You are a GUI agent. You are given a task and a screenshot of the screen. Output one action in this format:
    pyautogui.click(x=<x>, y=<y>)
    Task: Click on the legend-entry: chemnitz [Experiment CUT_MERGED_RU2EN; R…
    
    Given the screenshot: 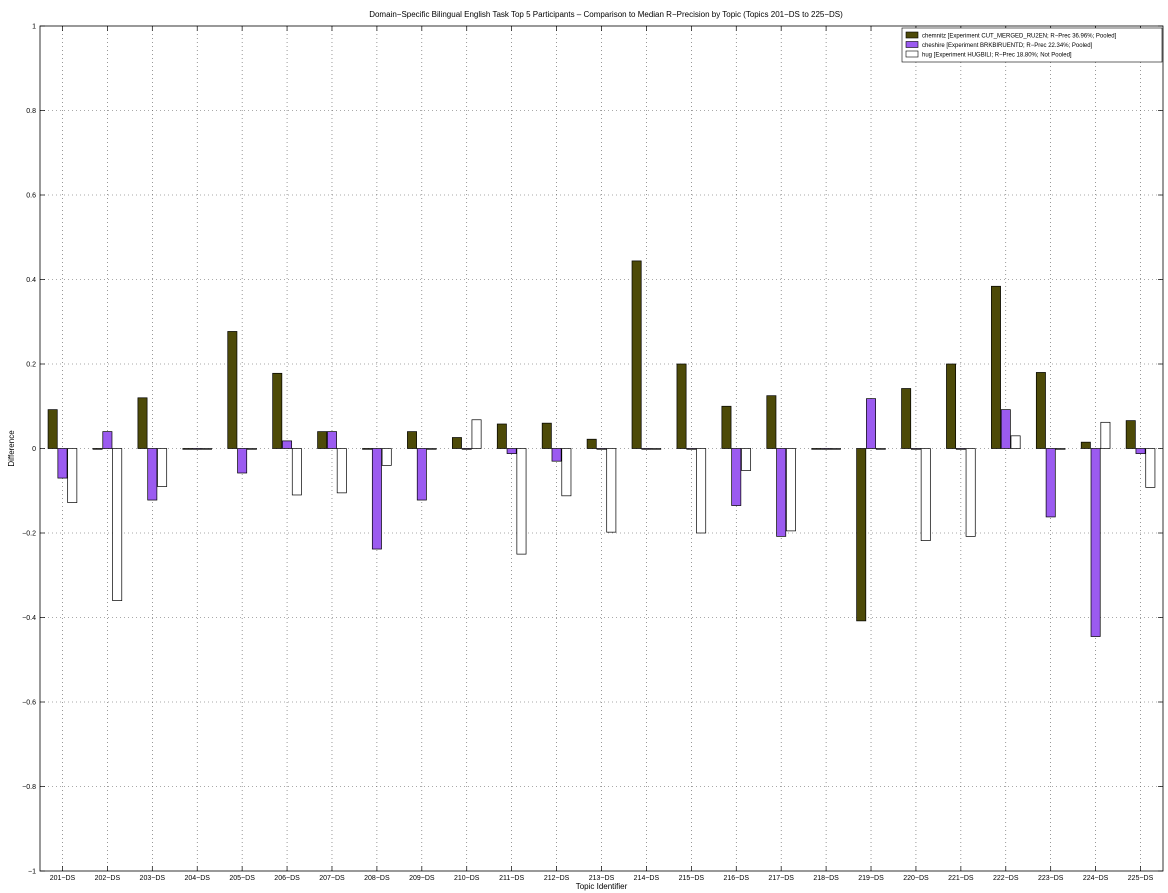 What is the action you would take?
    pyautogui.click(x=1019, y=37)
    